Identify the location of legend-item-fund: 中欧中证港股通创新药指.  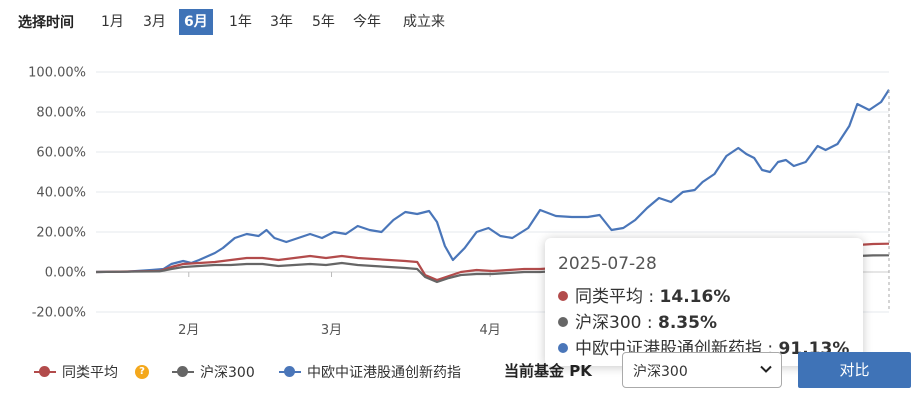
(379, 372).